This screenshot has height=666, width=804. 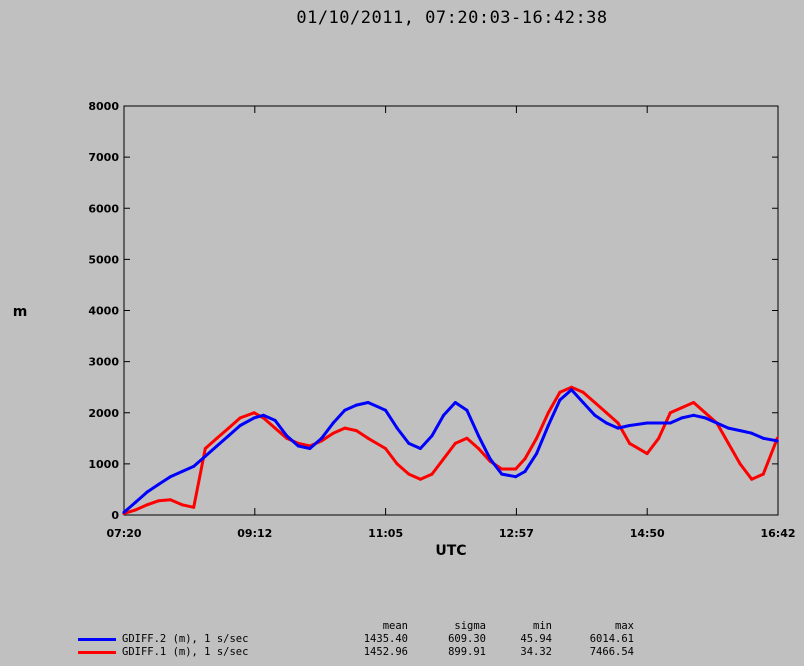 What do you see at coordinates (103, 464) in the screenshot?
I see `y-tick-label: 1000` at bounding box center [103, 464].